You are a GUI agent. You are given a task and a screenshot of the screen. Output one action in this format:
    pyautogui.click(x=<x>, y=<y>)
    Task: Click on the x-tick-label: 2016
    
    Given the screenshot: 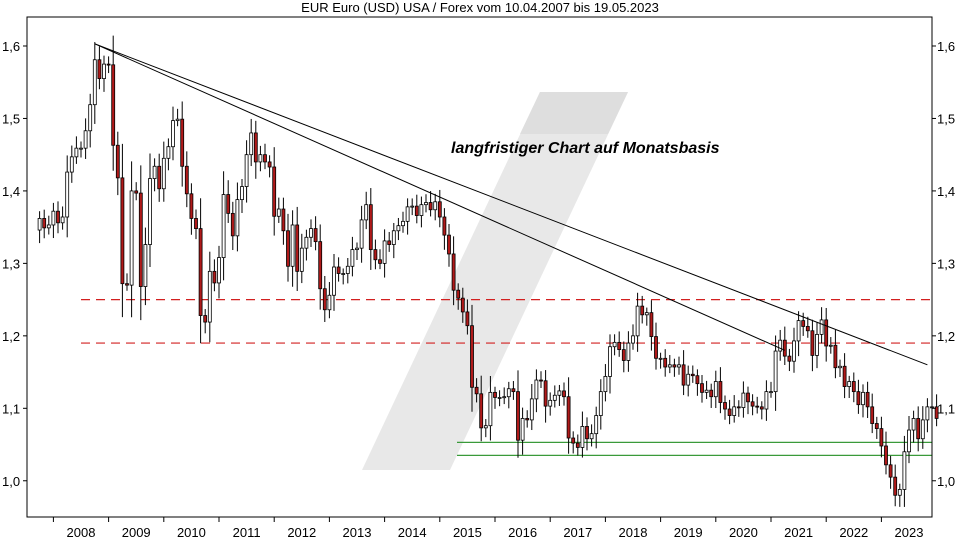 What is the action you would take?
    pyautogui.click(x=522, y=532)
    